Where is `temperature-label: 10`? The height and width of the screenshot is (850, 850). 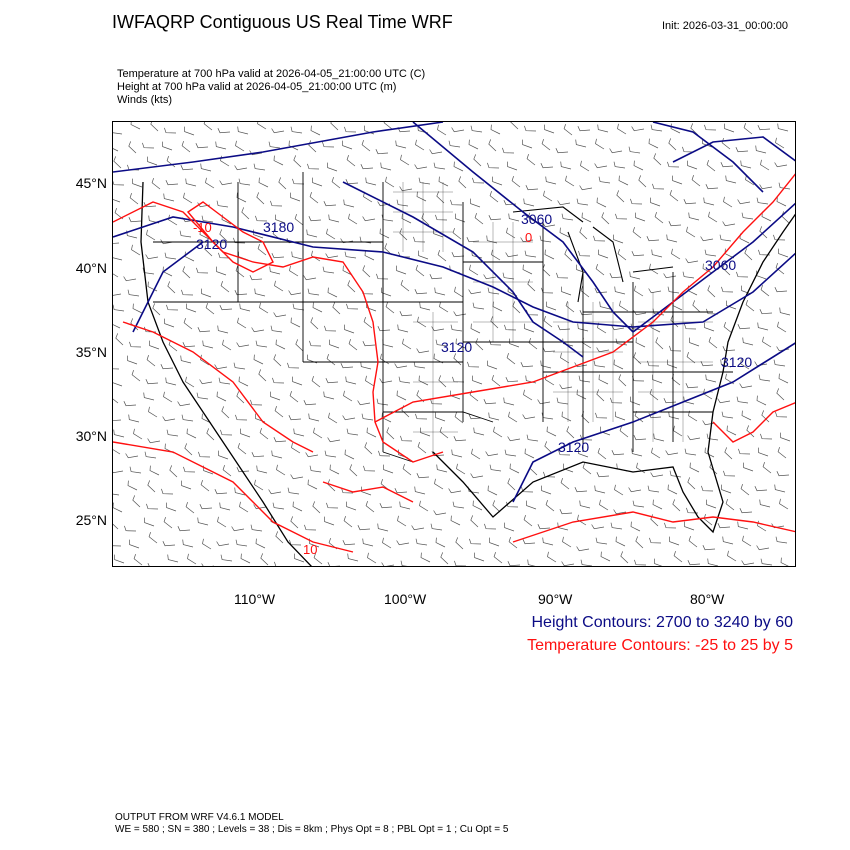
temperature-label: 10 is located at coordinates (310, 549).